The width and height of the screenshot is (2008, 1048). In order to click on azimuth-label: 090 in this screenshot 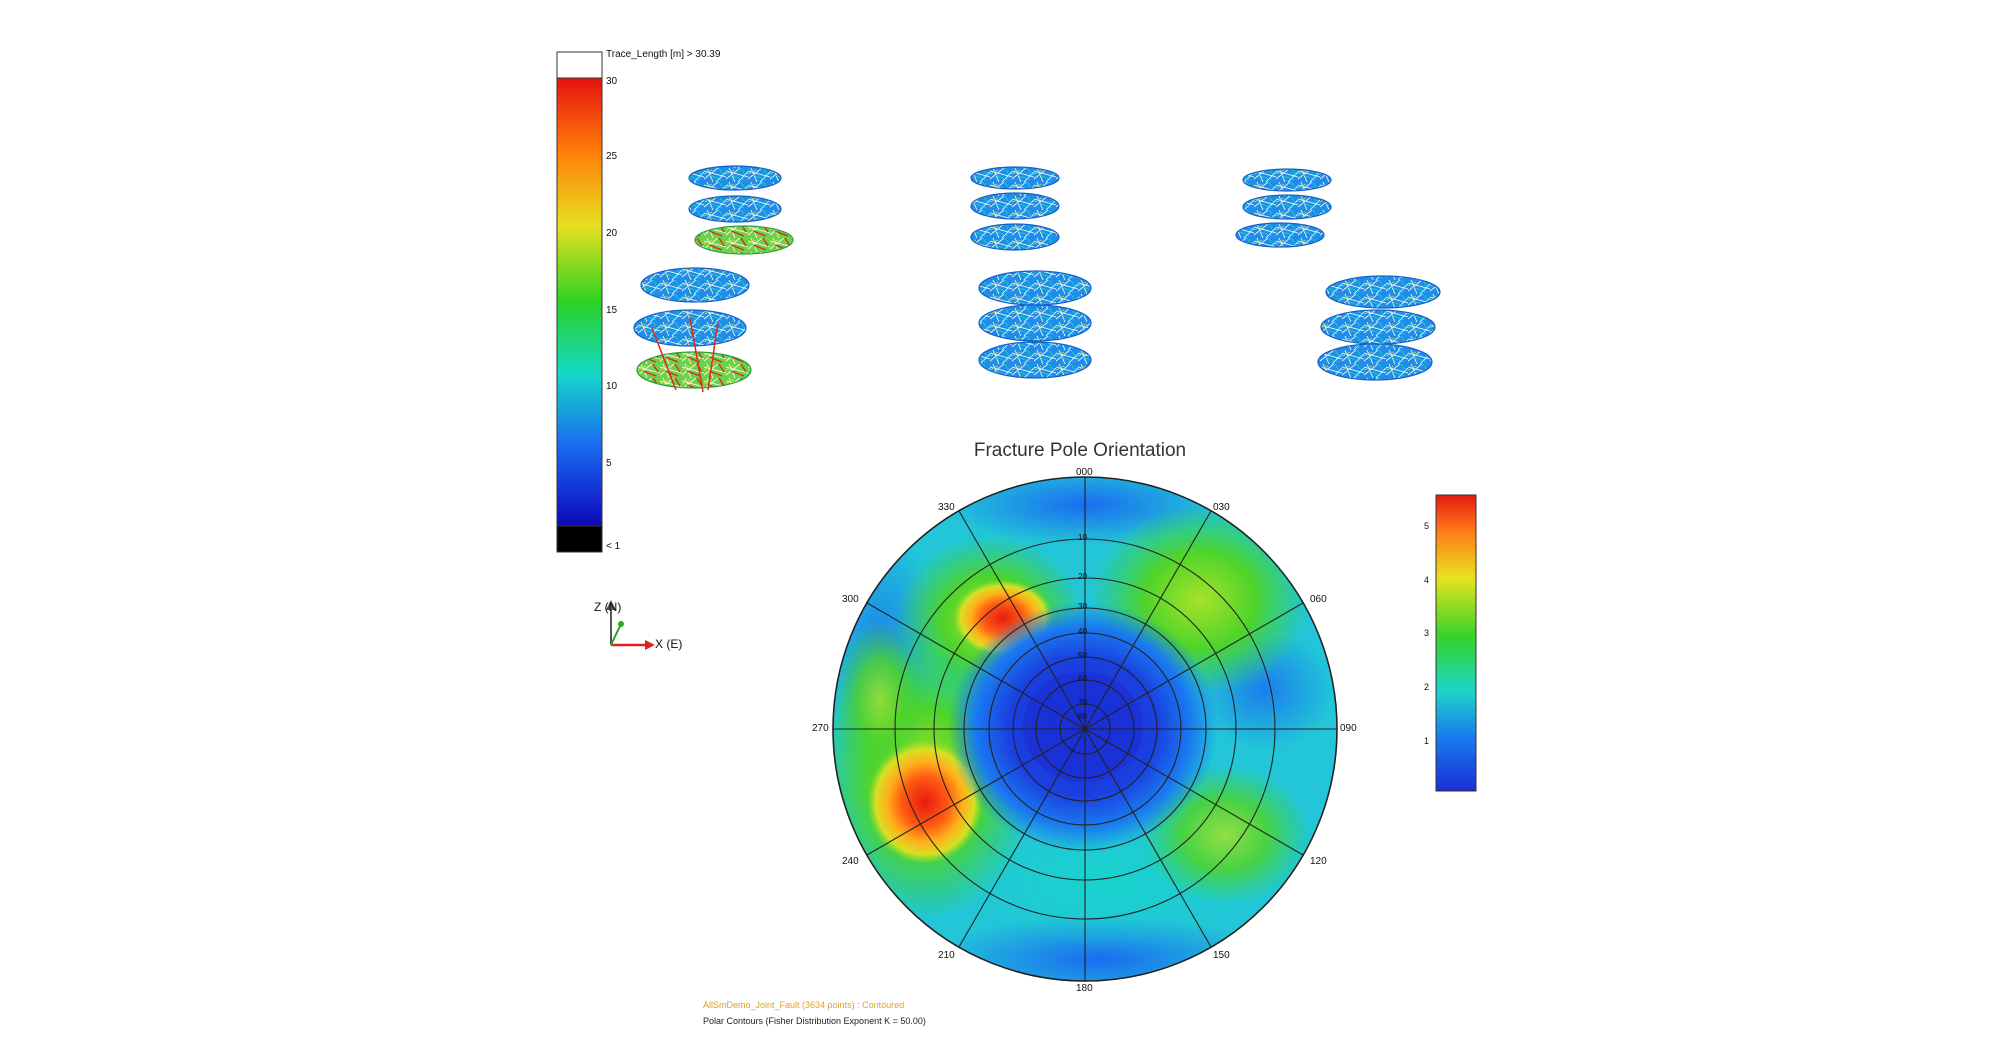, I will do `click(1348, 728)`.